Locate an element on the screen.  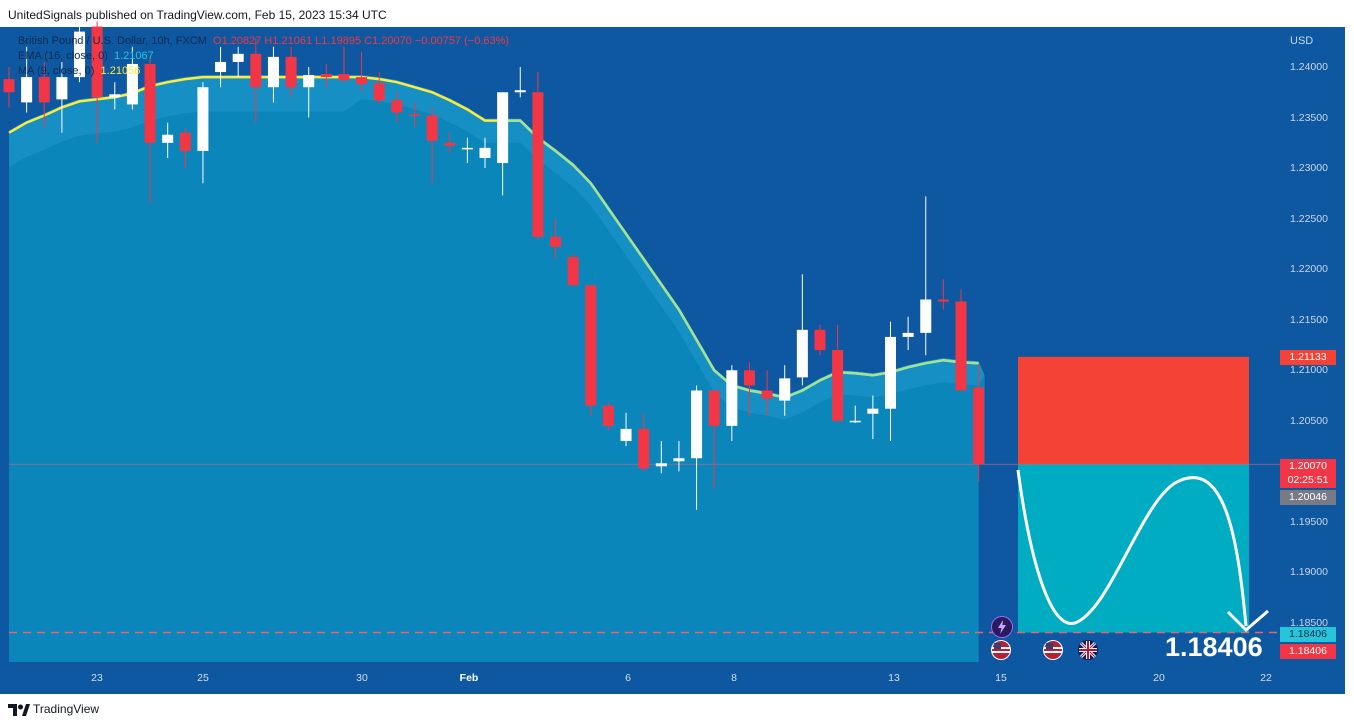
countdown-tag: 02:25:51 is located at coordinates (1308, 480).